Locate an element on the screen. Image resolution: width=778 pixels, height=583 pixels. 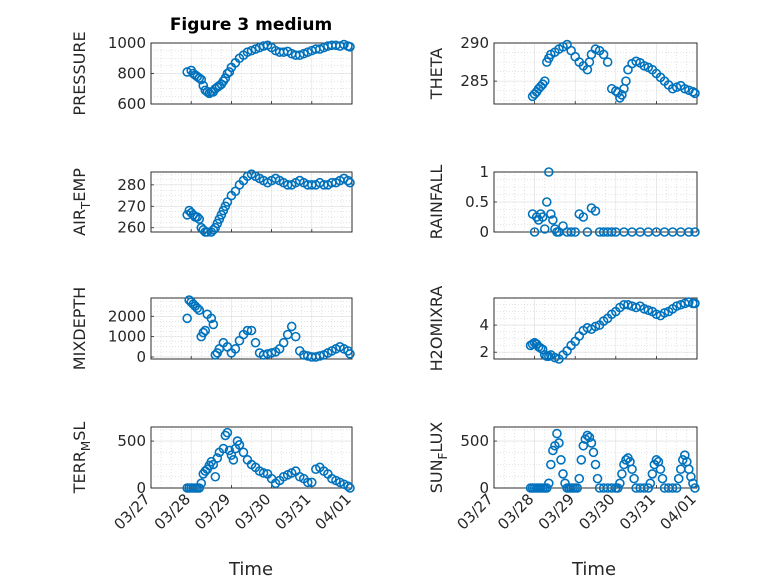
subplot-mixdepth: 0 1000 2000 MIXDEPTH is located at coordinates (212, 328).